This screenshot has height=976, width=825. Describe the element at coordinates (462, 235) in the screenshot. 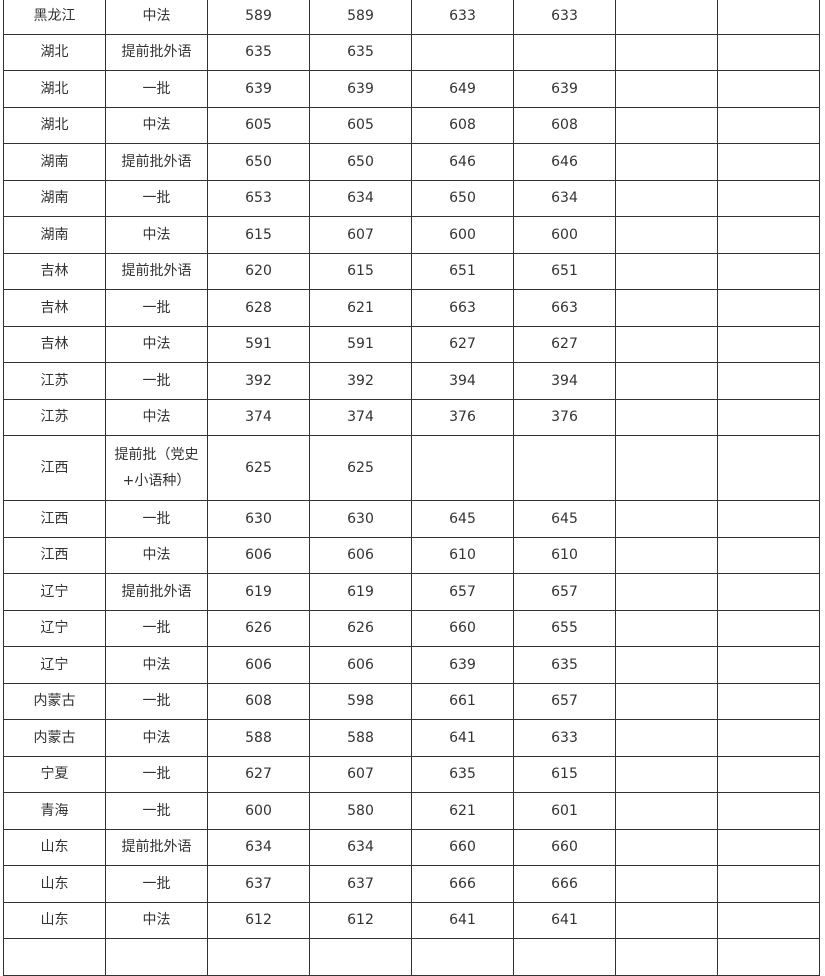

I see `cell-score-c: 600` at that location.